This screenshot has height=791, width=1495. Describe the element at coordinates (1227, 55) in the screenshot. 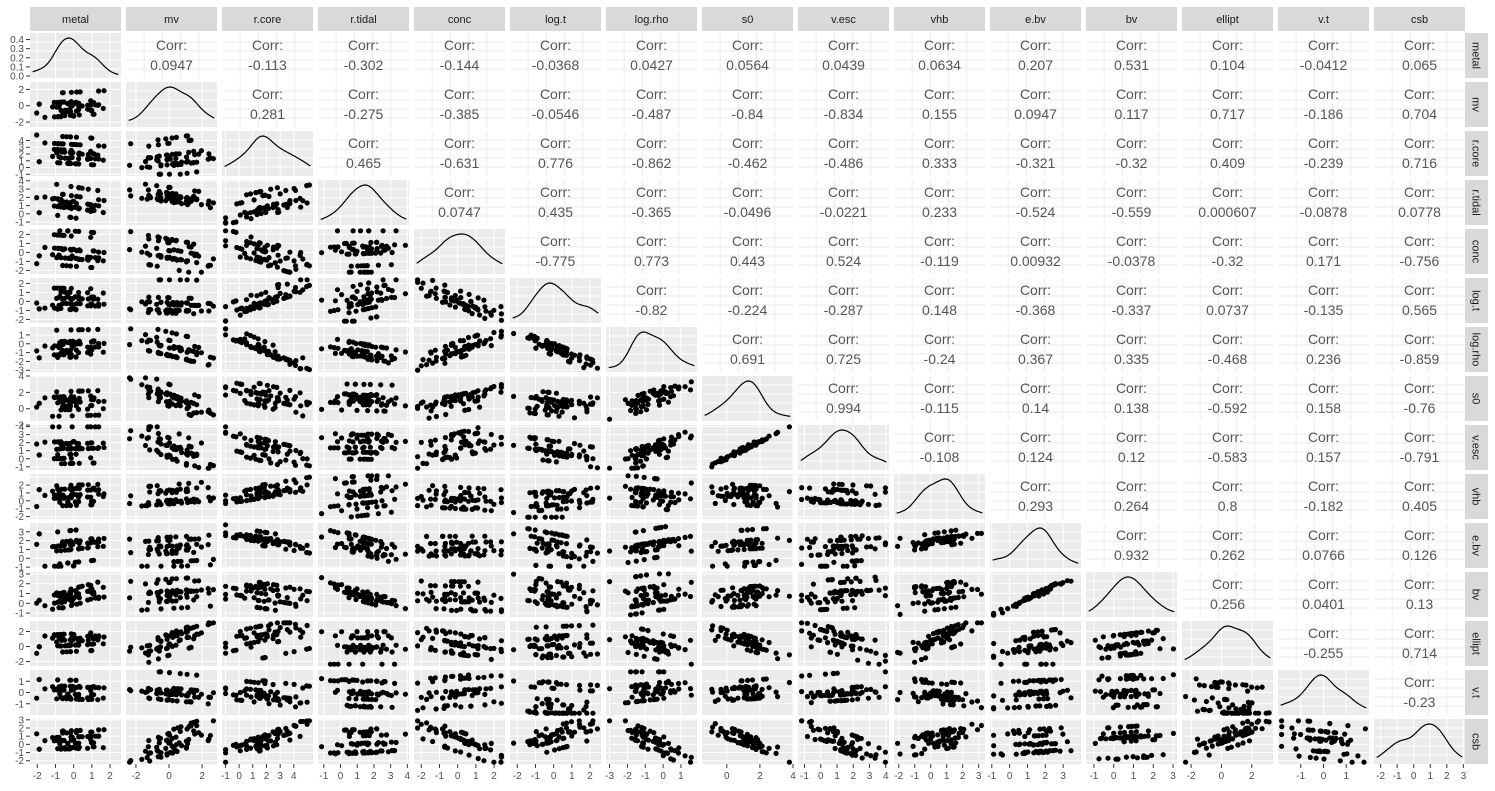

I see `panel-metal-ellipt: Corr:0.104` at that location.